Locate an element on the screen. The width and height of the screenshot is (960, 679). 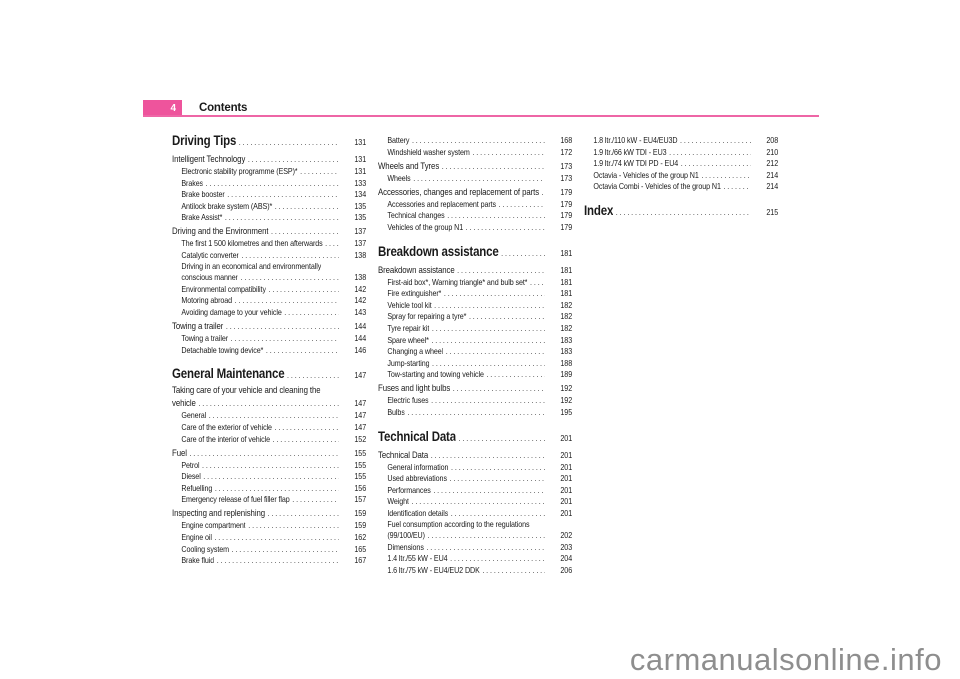
entry-page-number: 202 is located at coordinates (566, 535).